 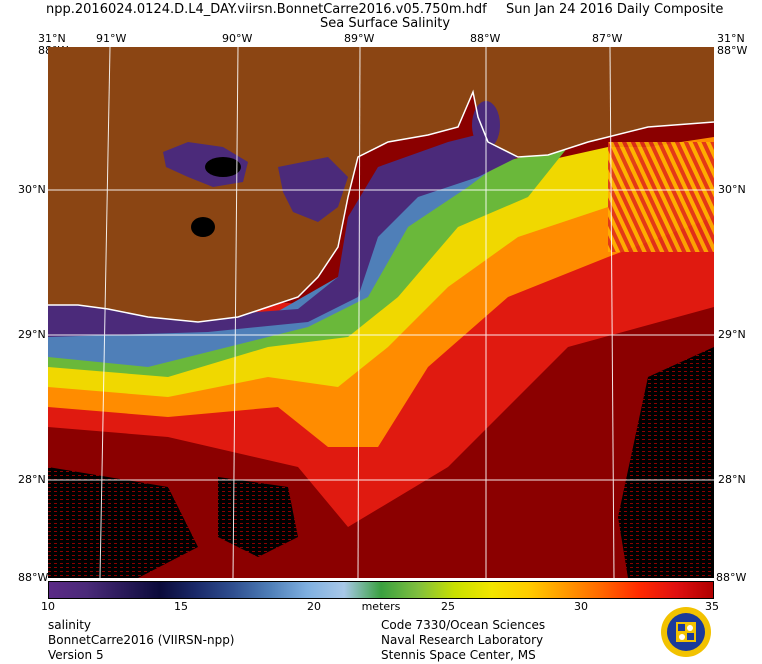 What do you see at coordinates (123, 522) in the screenshot?
I see `cloud-mask-southwest` at bounding box center [123, 522].